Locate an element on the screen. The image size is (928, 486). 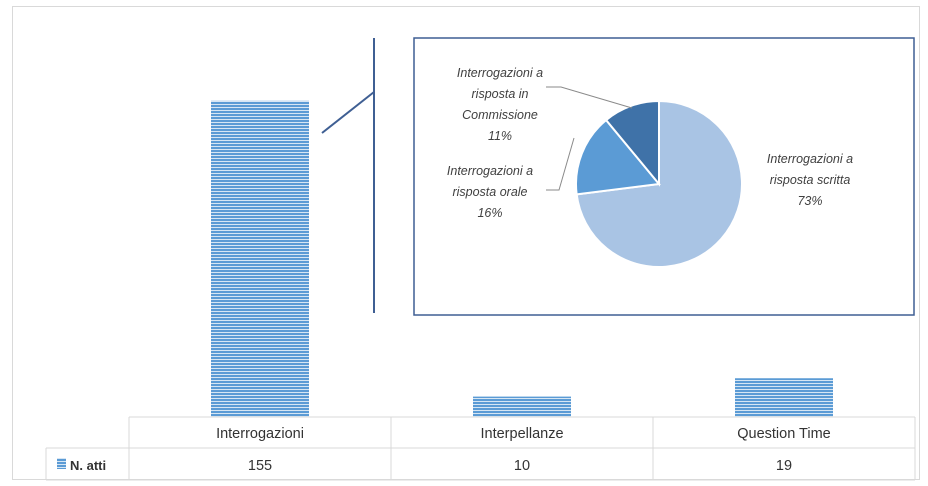
pie-slice-risposta-orale is located at coordinates (618, 157).